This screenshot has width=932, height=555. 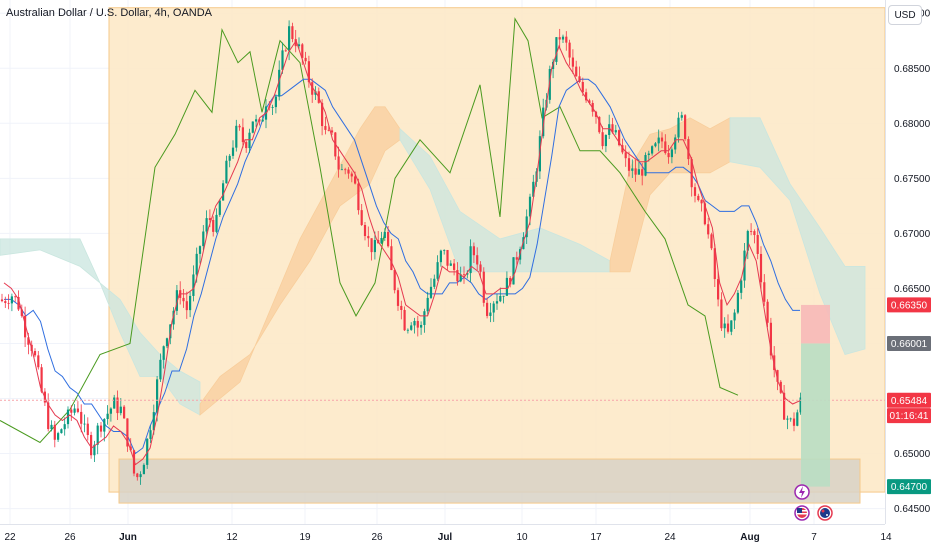 What do you see at coordinates (912, 179) in the screenshot?
I see `price-tick-label: 0.67500` at bounding box center [912, 179].